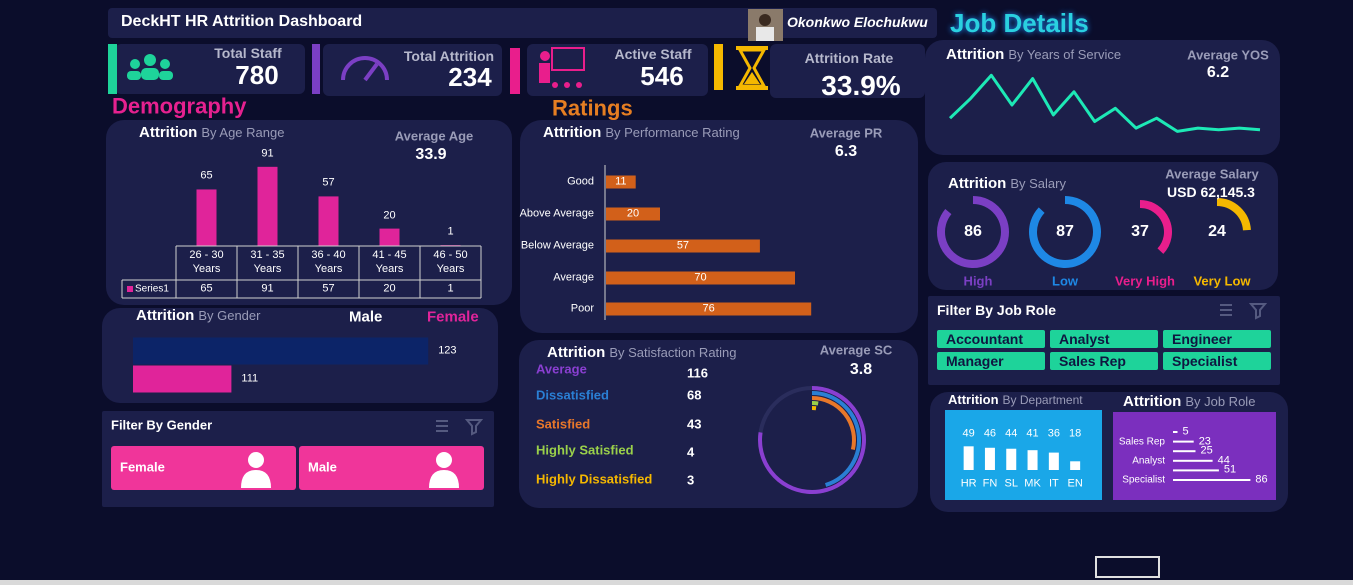 This screenshot has width=1353, height=585. I want to click on filter-option: Engineer, so click(1202, 338).